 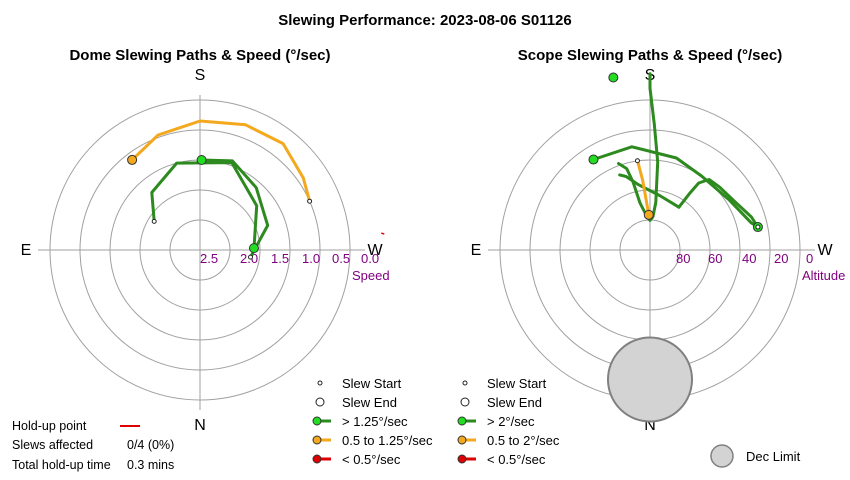 I want to click on legend-label: > 2°/sec, so click(x=511, y=421).